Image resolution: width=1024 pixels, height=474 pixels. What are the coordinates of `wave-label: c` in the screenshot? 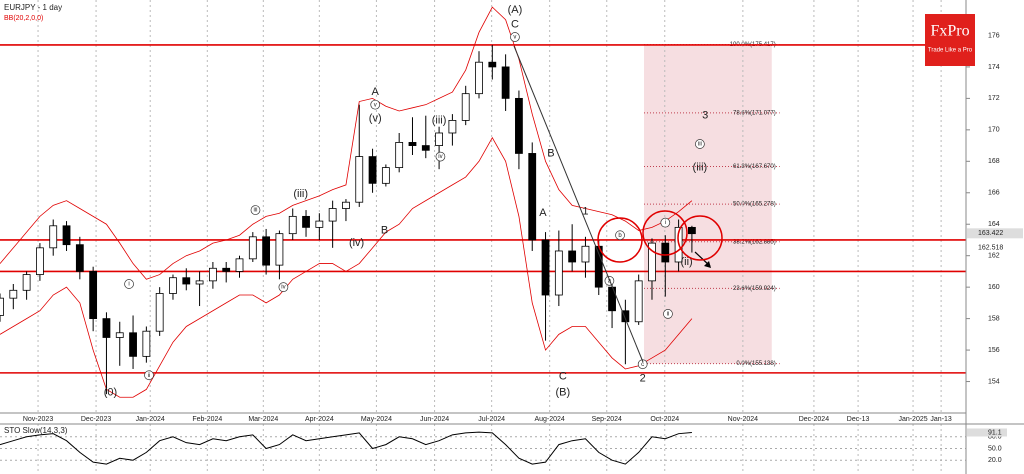 It's located at (642, 365).